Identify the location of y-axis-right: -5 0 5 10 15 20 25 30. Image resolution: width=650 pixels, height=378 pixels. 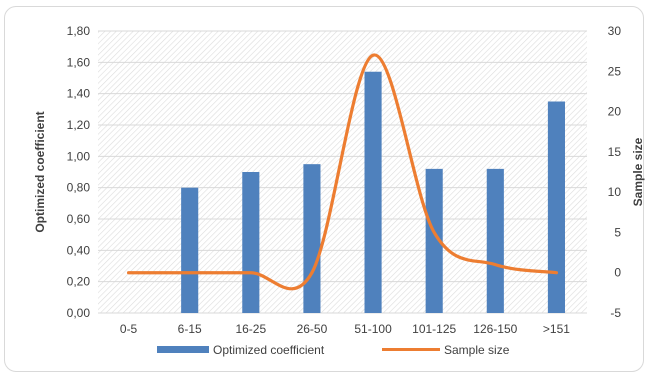
(615, 172).